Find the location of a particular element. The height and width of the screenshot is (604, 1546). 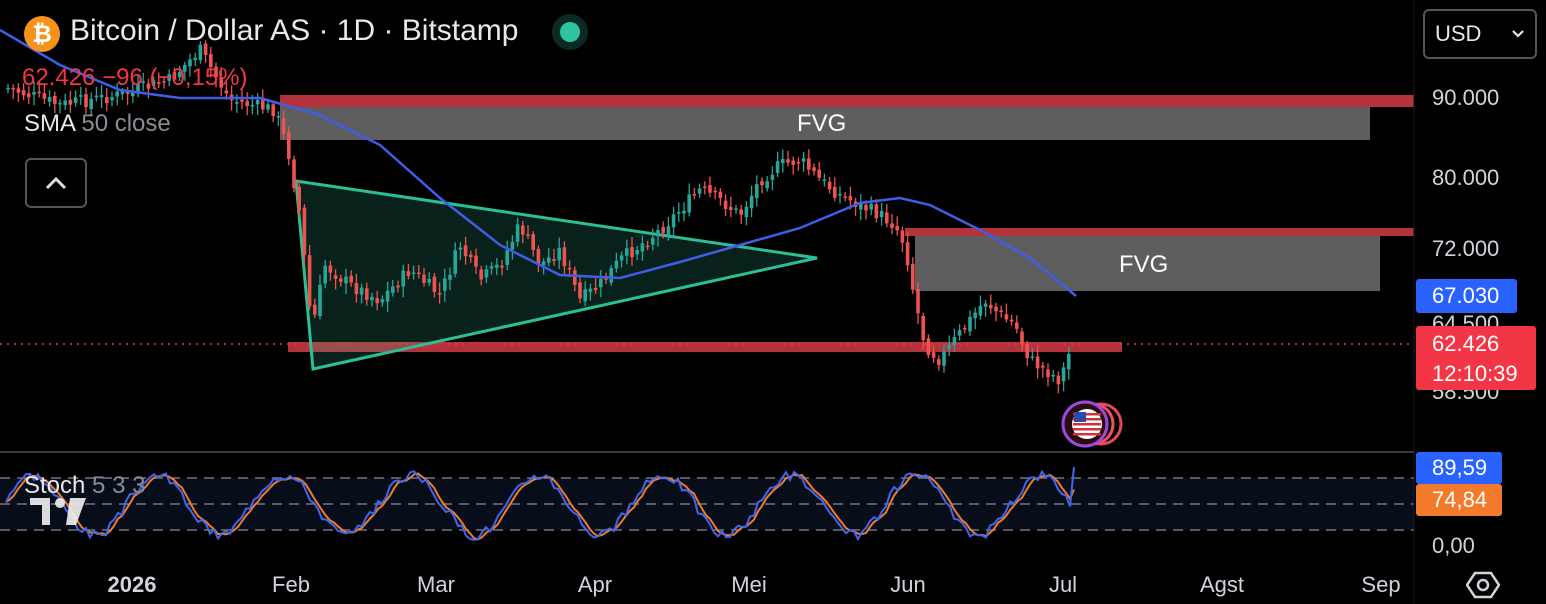

time-axis-label: Feb is located at coordinates (291, 584).